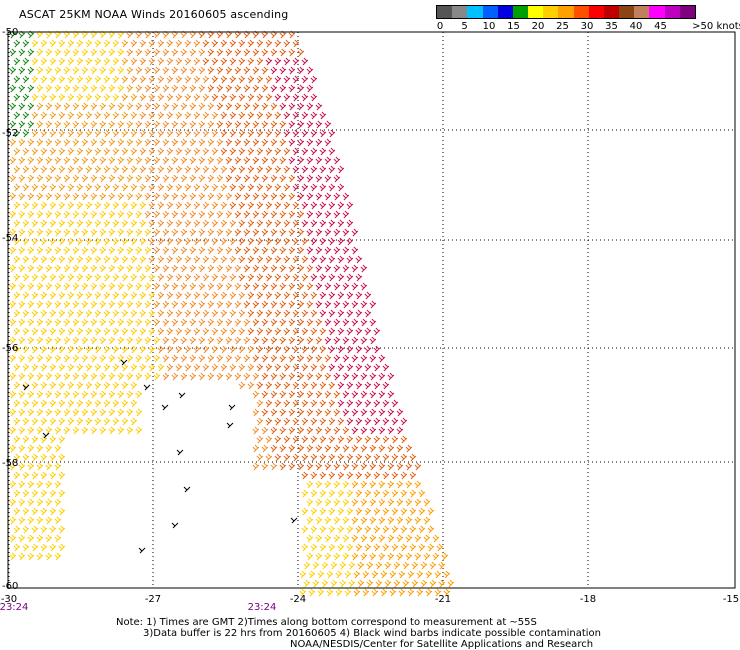  What do you see at coordinates (10, 348) in the screenshot?
I see `lat-label-56: -56` at bounding box center [10, 348].